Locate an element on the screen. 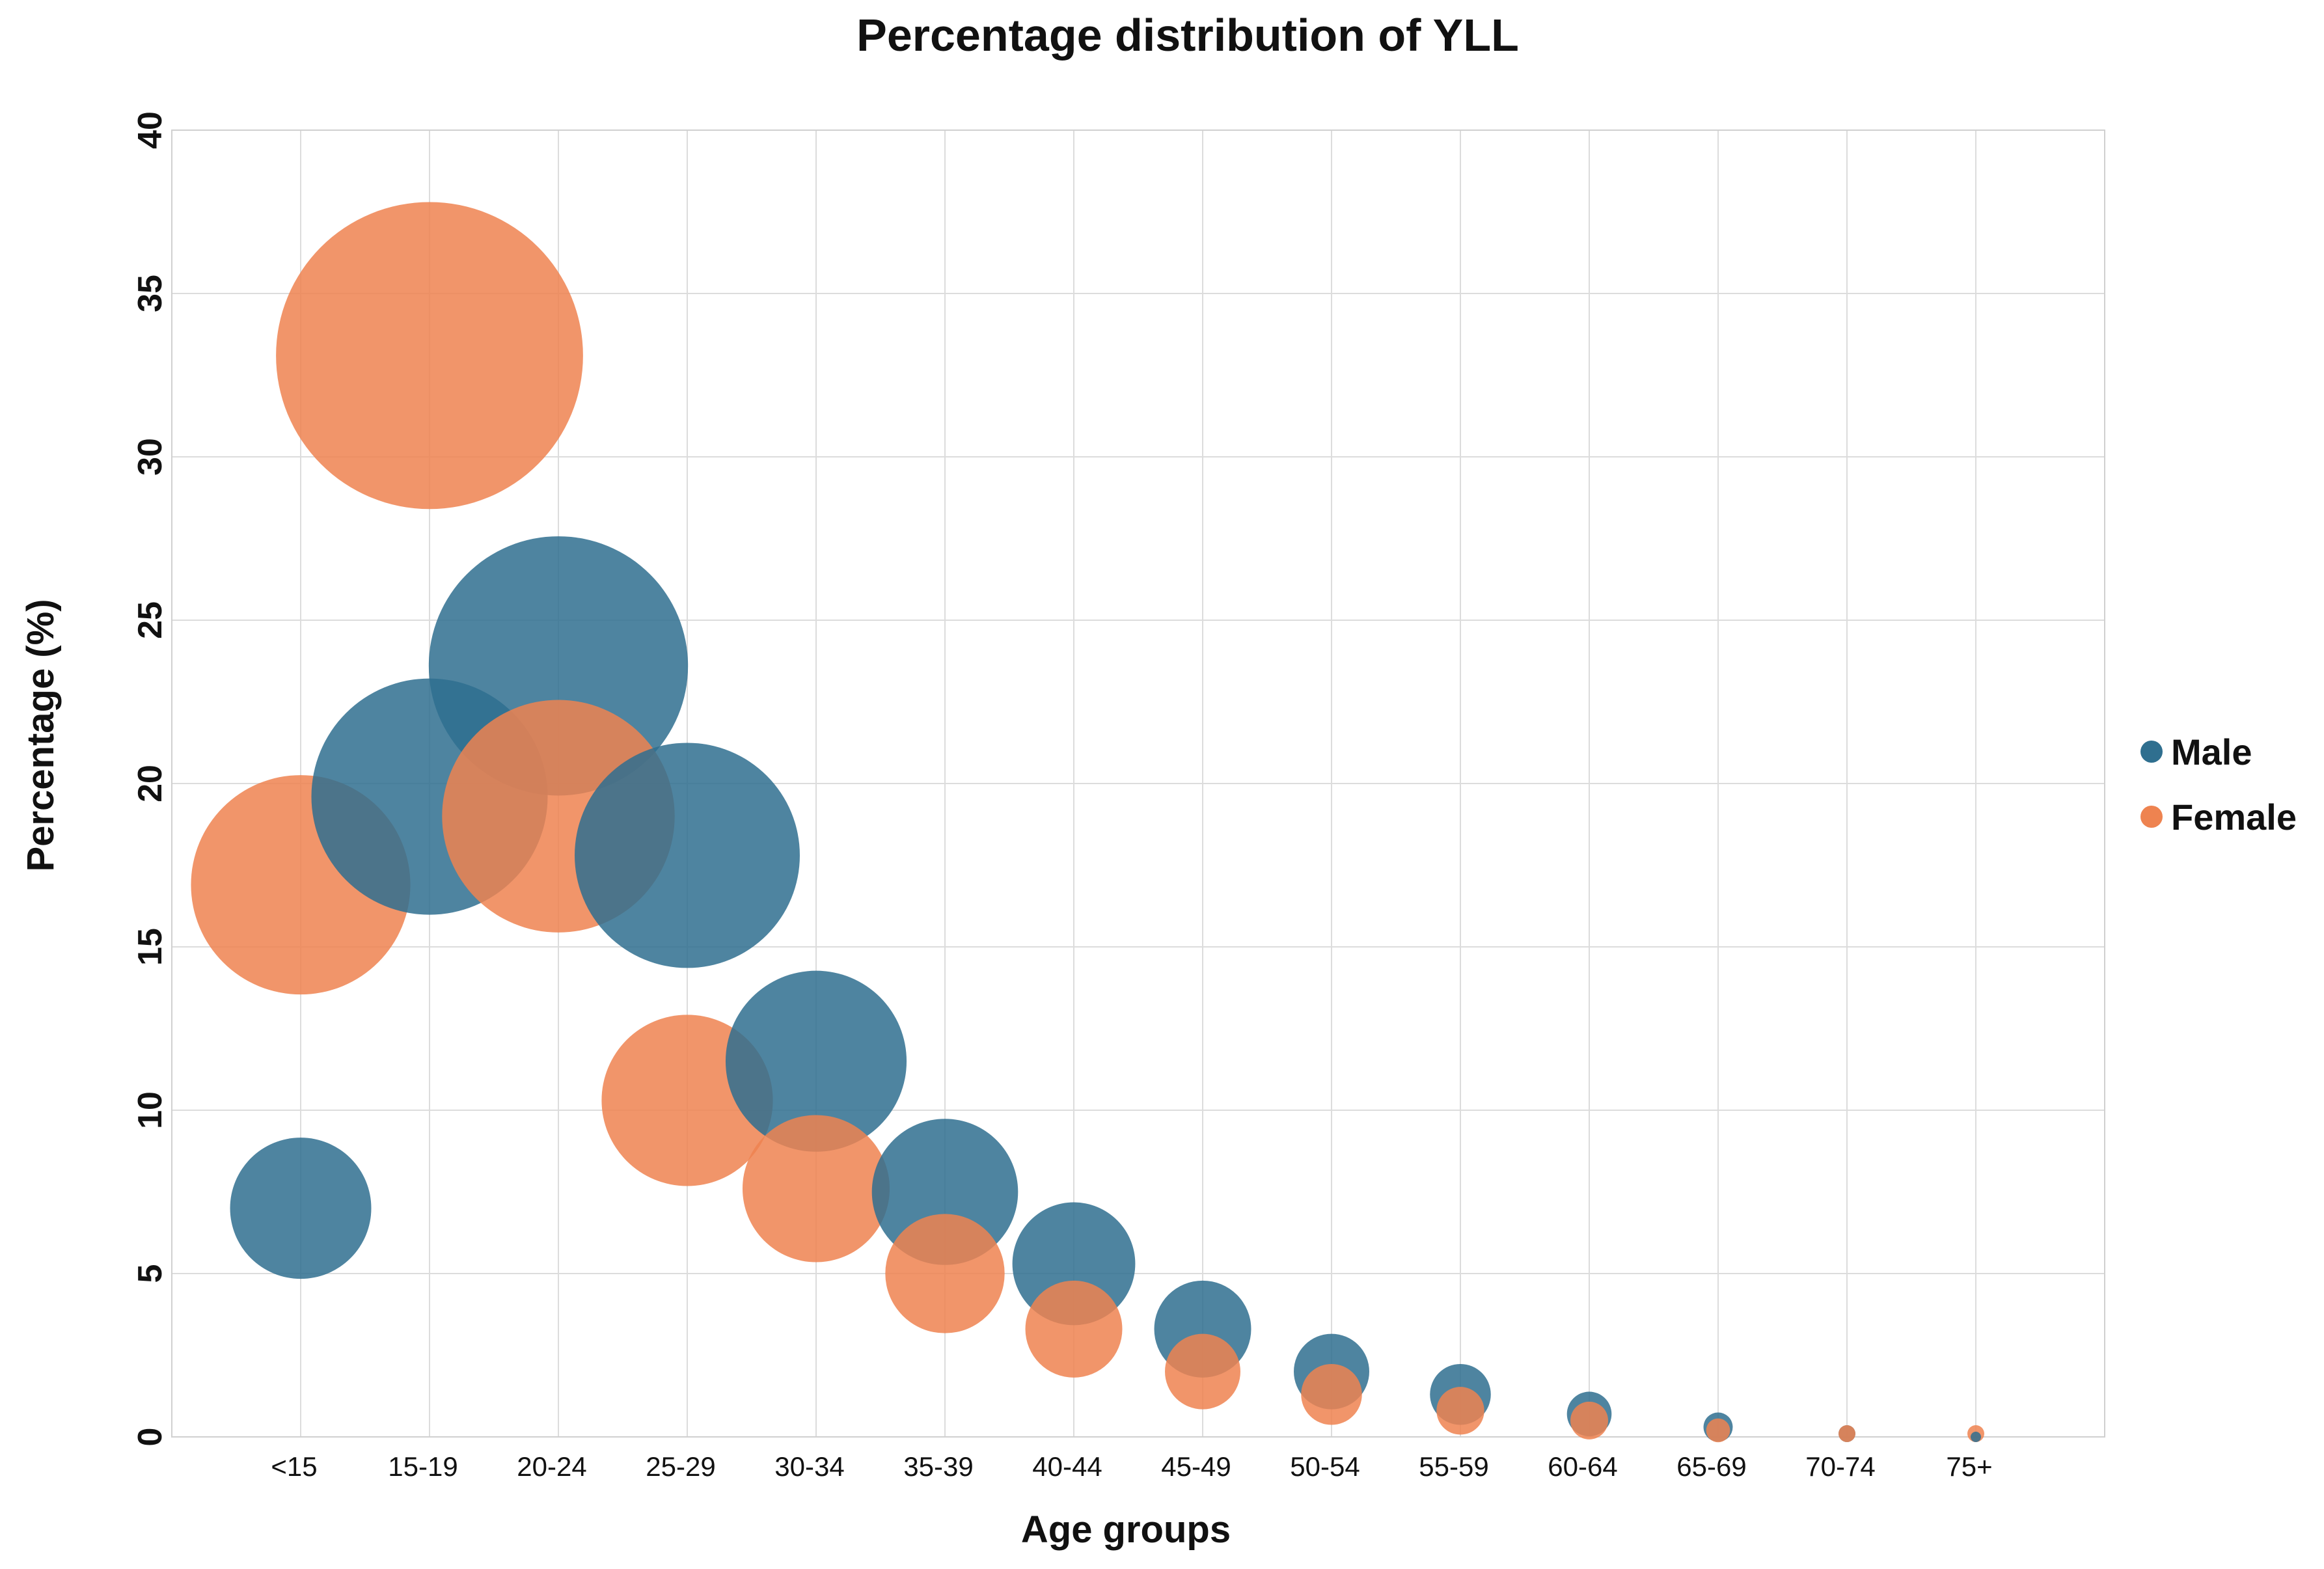 The image size is (2324, 1569). y-tick-label: 15 is located at coordinates (150, 947).